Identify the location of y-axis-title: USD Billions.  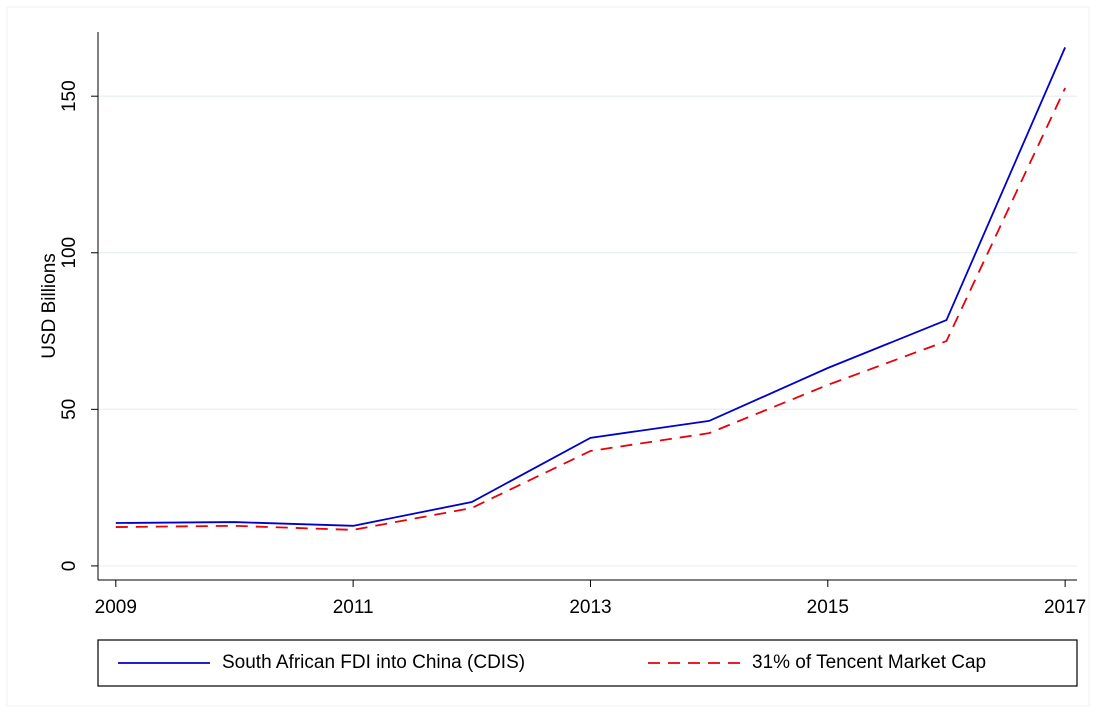
(49, 306).